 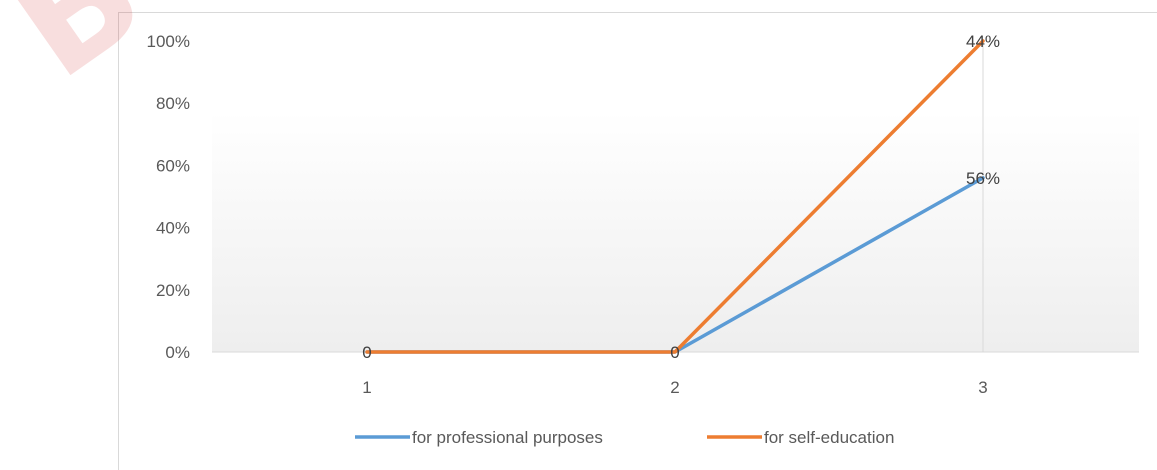 What do you see at coordinates (173, 290) in the screenshot?
I see `y-tick-label: 20%` at bounding box center [173, 290].